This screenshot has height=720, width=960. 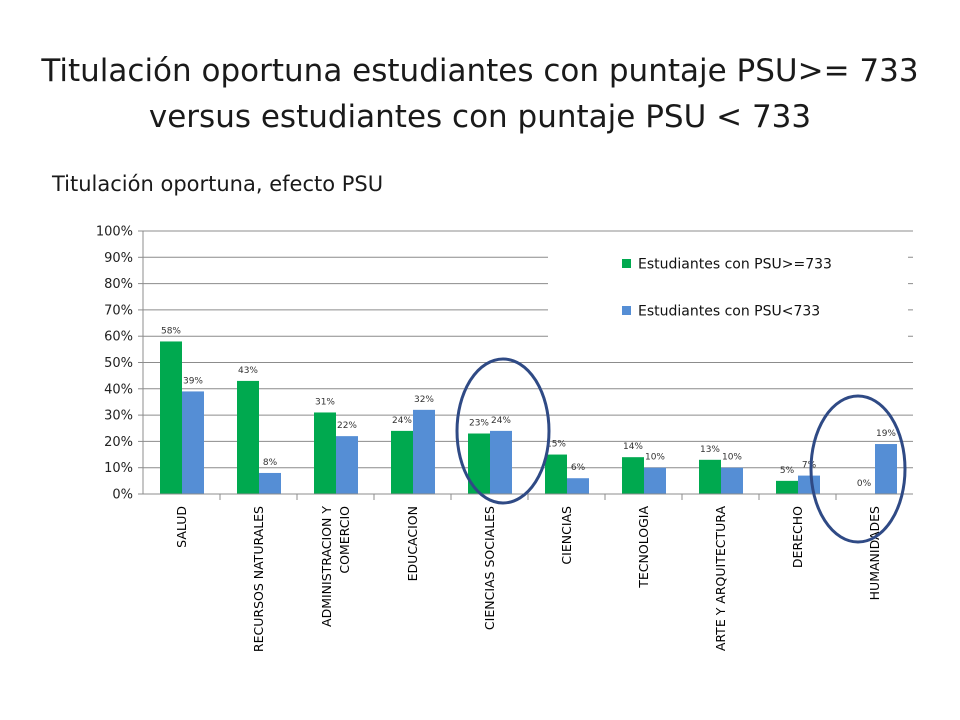 I want to click on y-tick-label: 60%, so click(x=118, y=337).